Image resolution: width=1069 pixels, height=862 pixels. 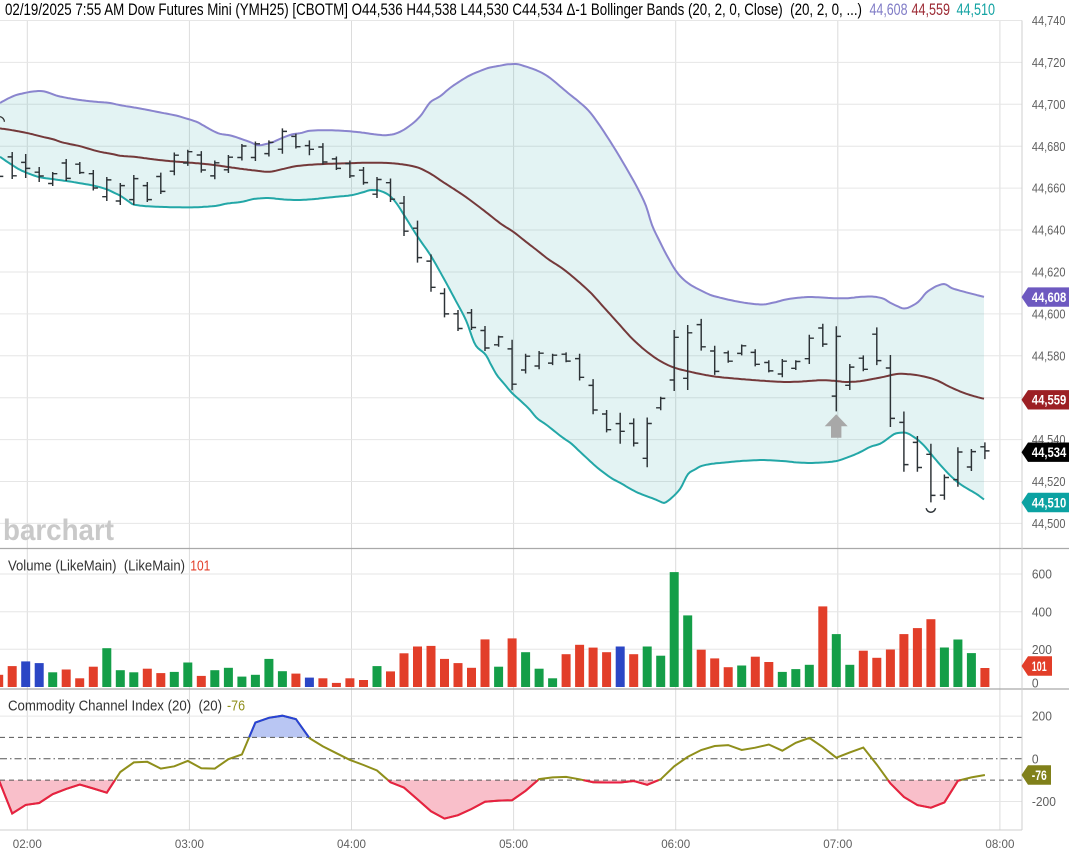 What do you see at coordinates (513, 844) in the screenshot?
I see `svg-text: 05:00` at bounding box center [513, 844].